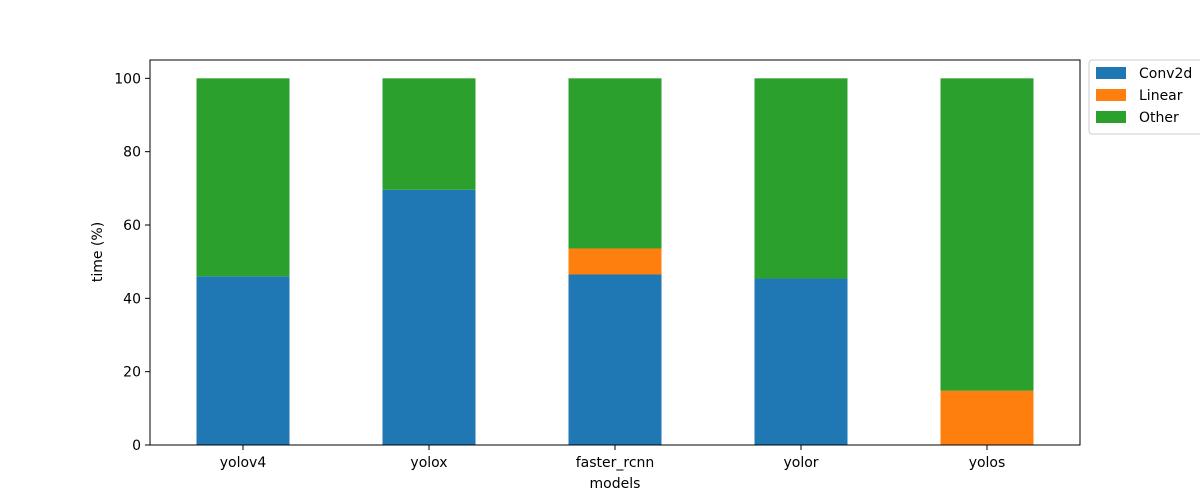  Describe the element at coordinates (132, 373) in the screenshot. I see `y-tick-label: 20` at that location.